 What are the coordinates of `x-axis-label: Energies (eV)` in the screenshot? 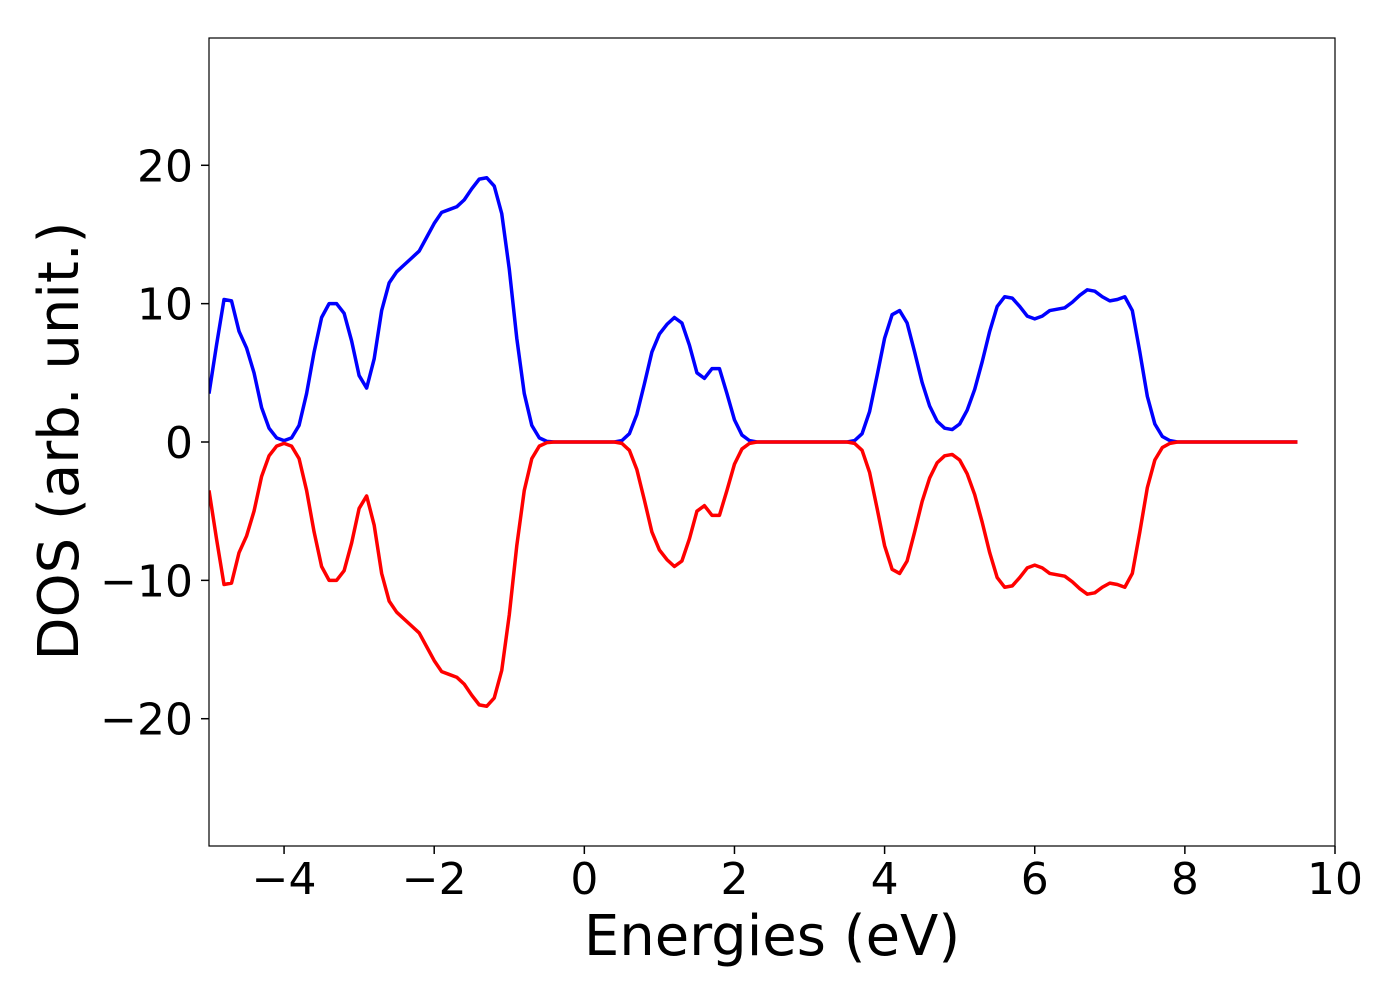 It's located at (772, 936).